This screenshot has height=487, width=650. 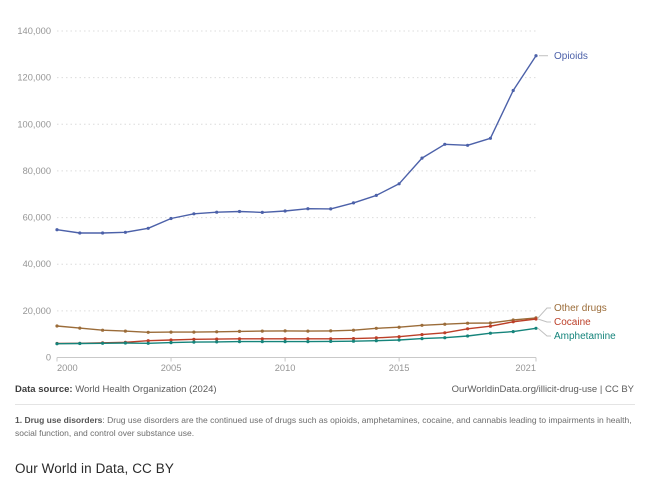 What do you see at coordinates (285, 368) in the screenshot?
I see `x-axis-tick-label: 2010` at bounding box center [285, 368].